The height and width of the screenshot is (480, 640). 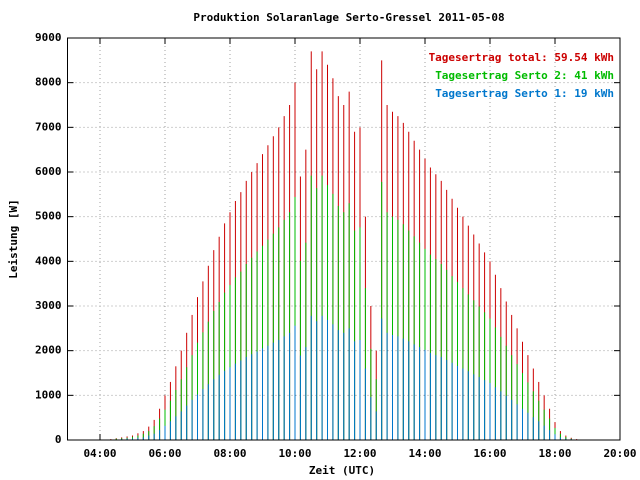 What do you see at coordinates (294, 453) in the screenshot?
I see `x-tick-label: 10:00` at bounding box center [294, 453].